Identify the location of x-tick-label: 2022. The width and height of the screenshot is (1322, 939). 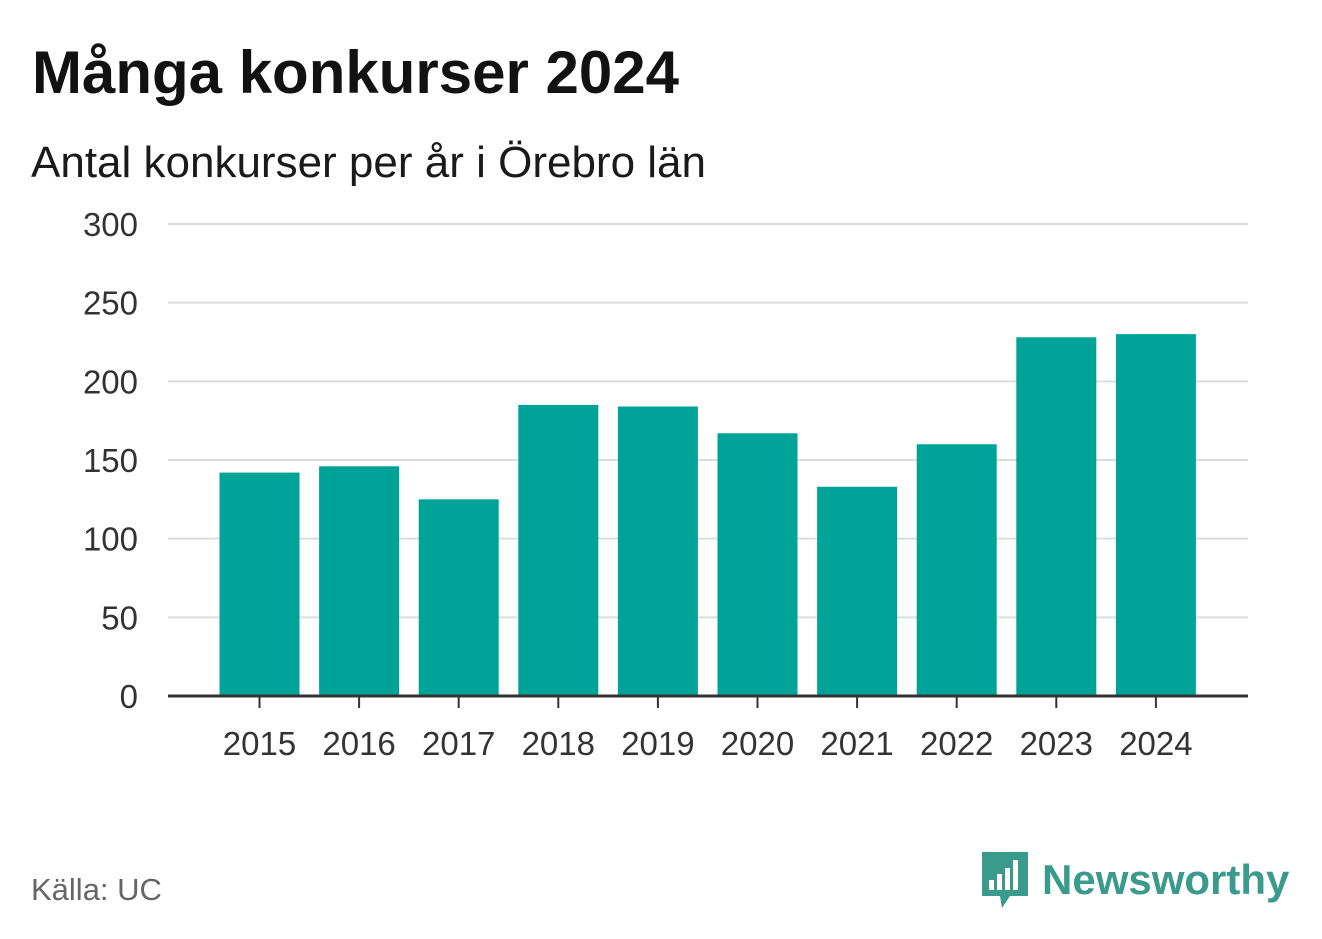
(956, 743).